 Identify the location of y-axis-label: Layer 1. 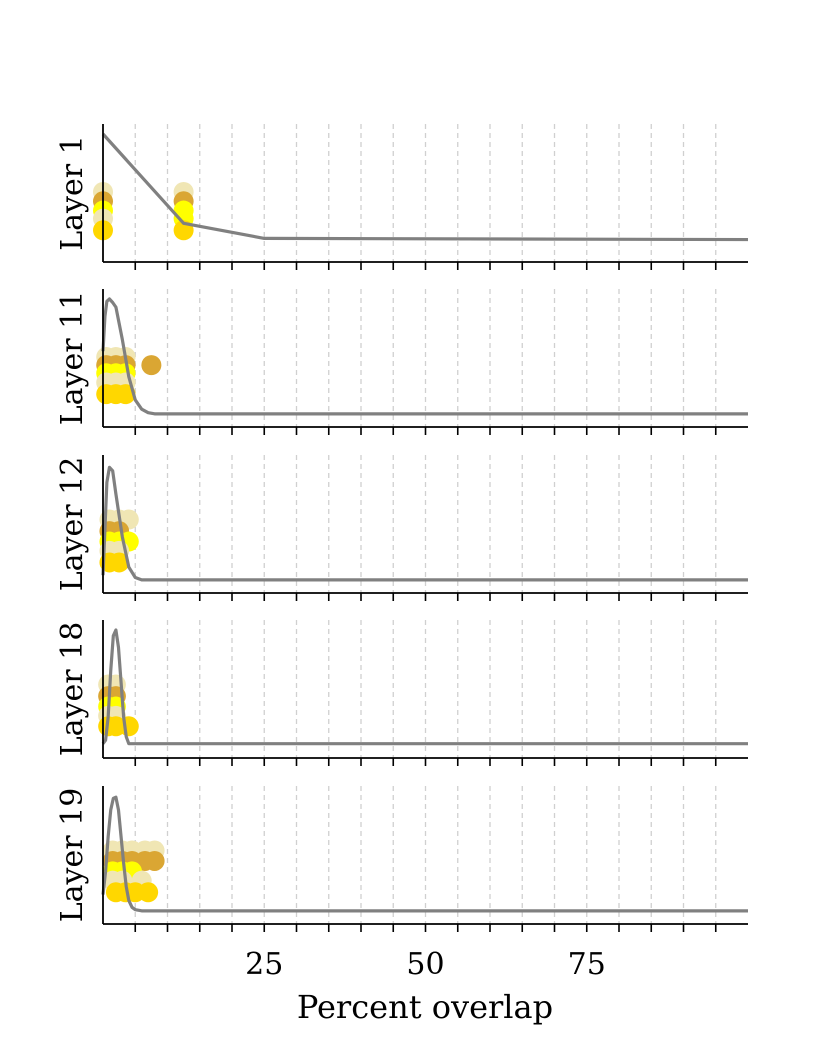
(72, 192).